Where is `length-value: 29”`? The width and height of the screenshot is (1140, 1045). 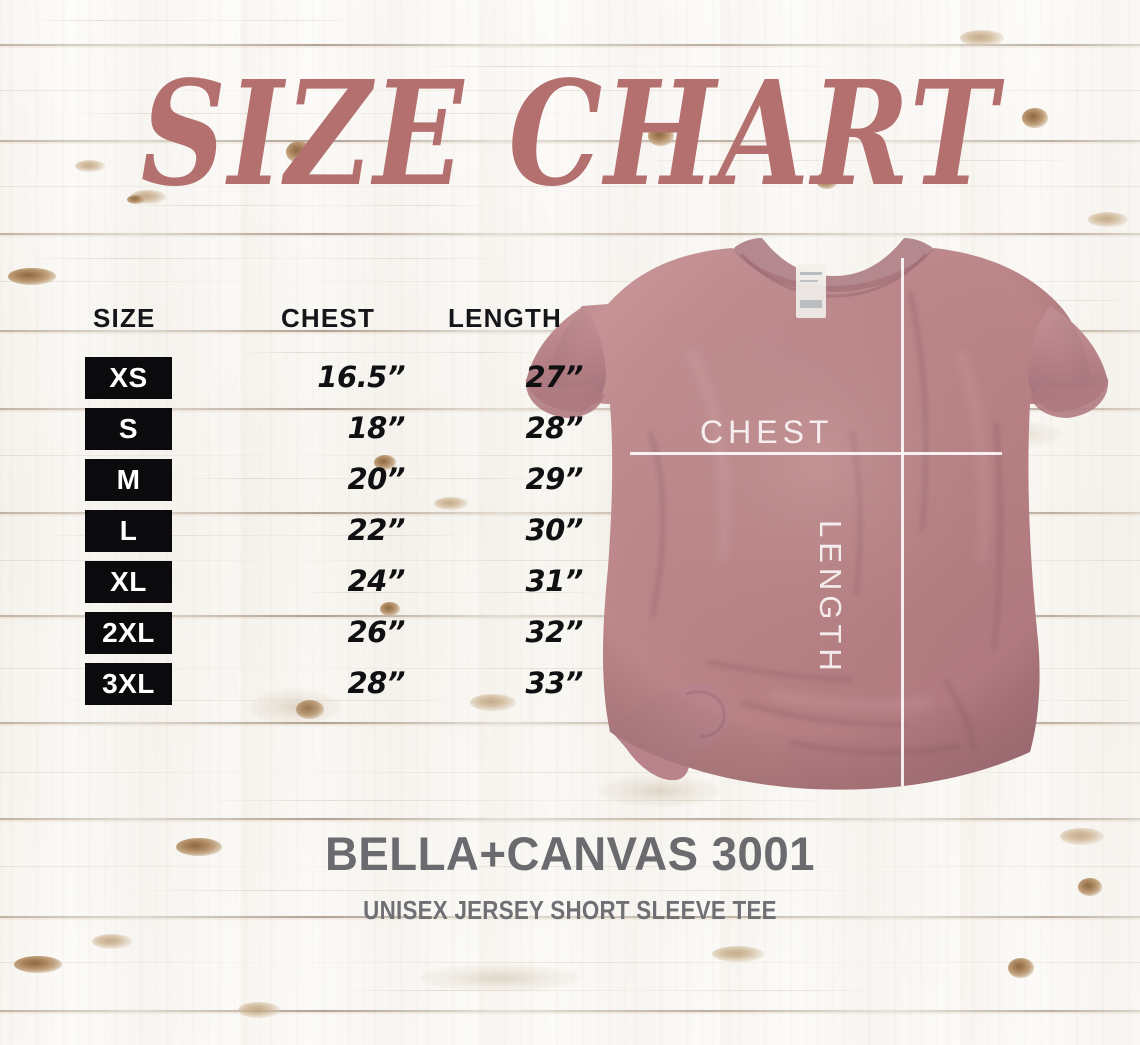
length-value: 29” is located at coordinates (554, 479).